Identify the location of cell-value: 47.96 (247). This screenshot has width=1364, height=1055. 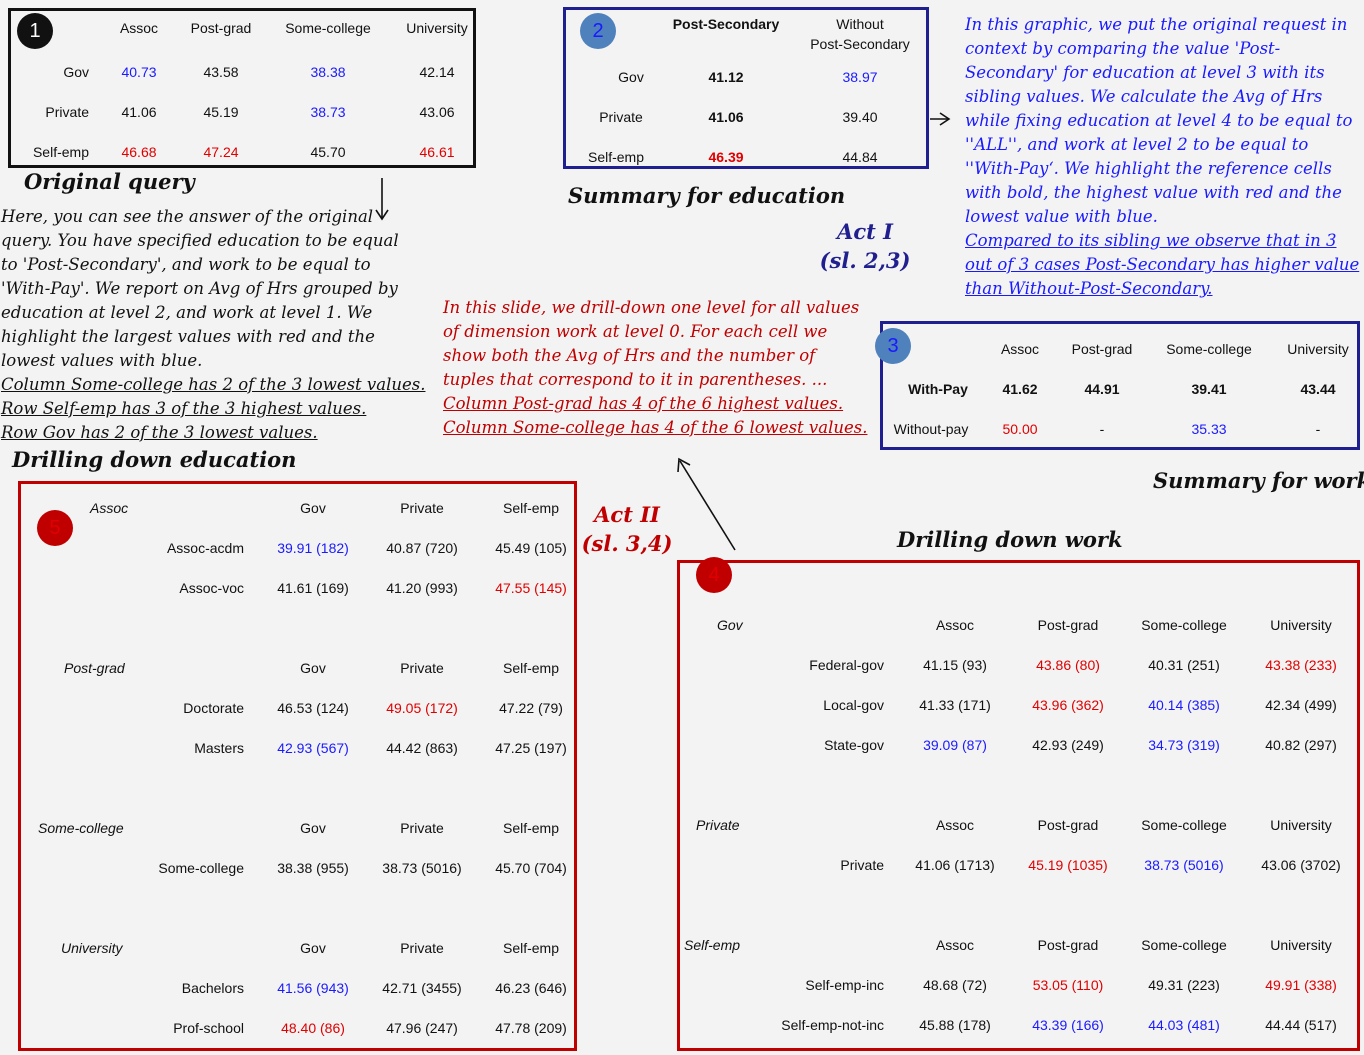
(422, 1028).